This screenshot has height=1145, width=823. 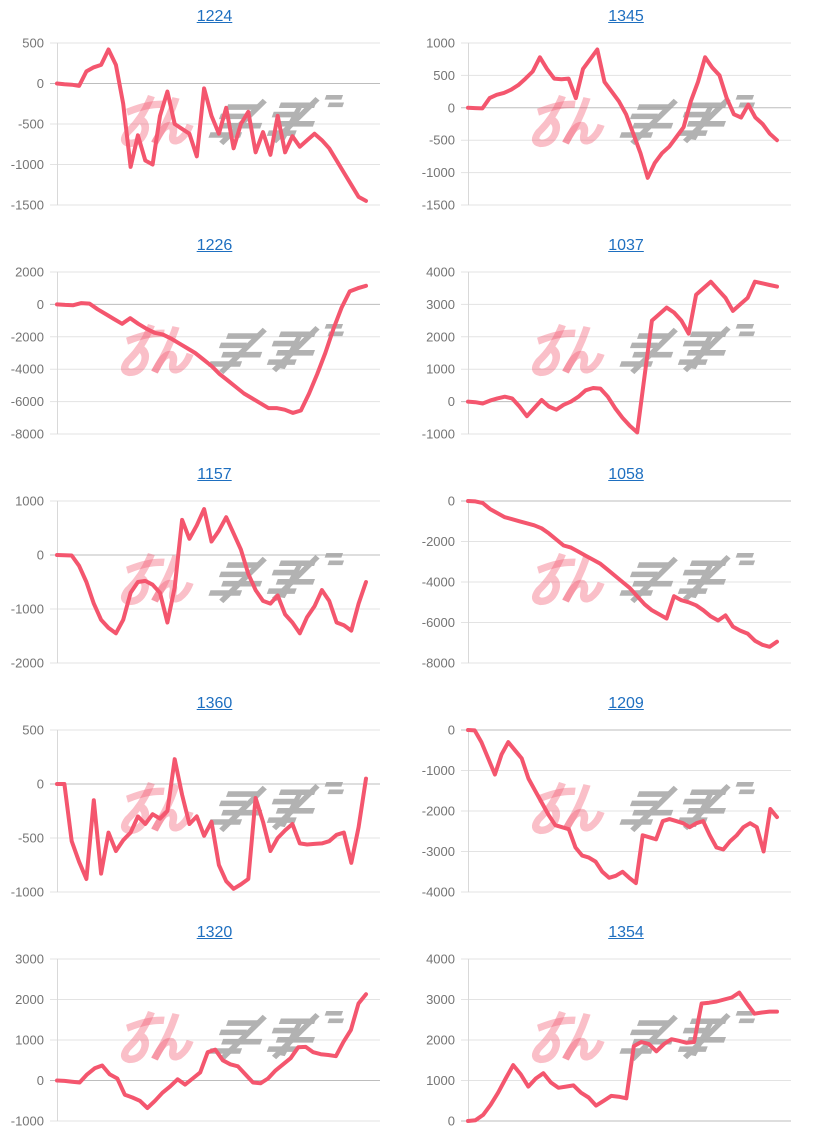 What do you see at coordinates (626, 16) in the screenshot?
I see `chart-title-link: 1345` at bounding box center [626, 16].